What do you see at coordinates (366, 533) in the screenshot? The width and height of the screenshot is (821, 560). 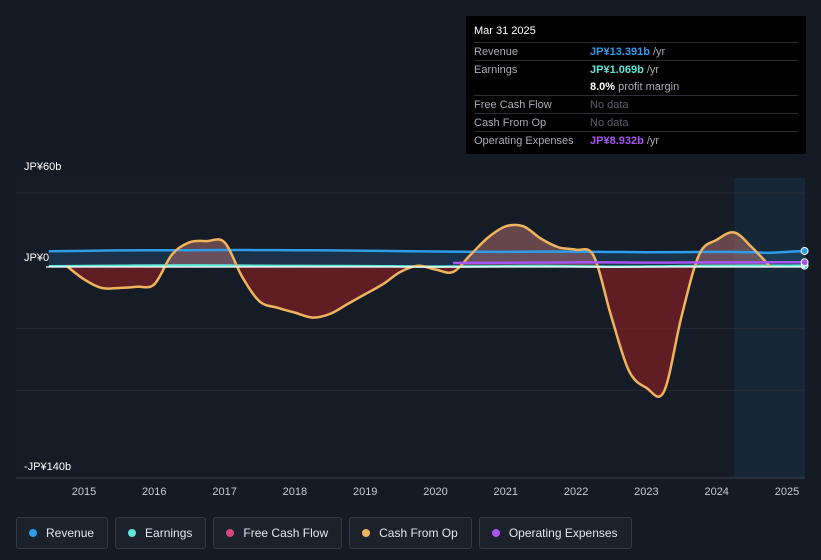 I see `cash-from-op-dot-icon` at bounding box center [366, 533].